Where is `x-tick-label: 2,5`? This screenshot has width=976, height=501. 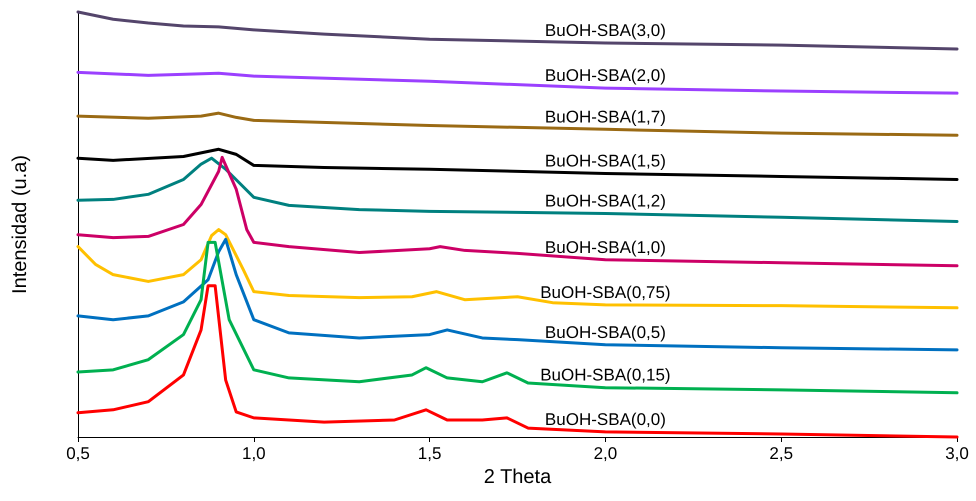 x-tick-label: 2,5 is located at coordinates (781, 453).